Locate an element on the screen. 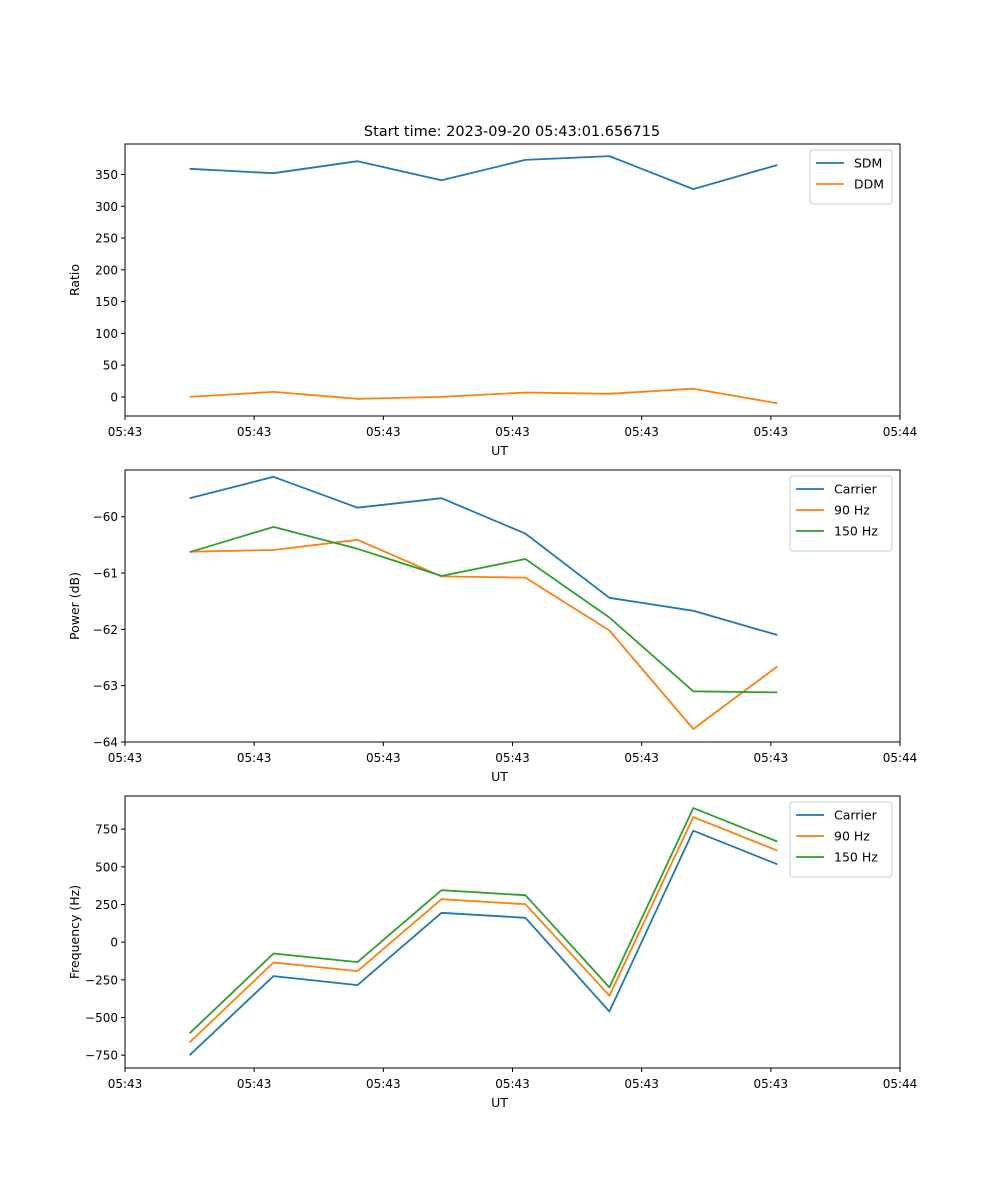 The width and height of the screenshot is (1000, 1200). y-tick-label: −62 is located at coordinates (105, 630).